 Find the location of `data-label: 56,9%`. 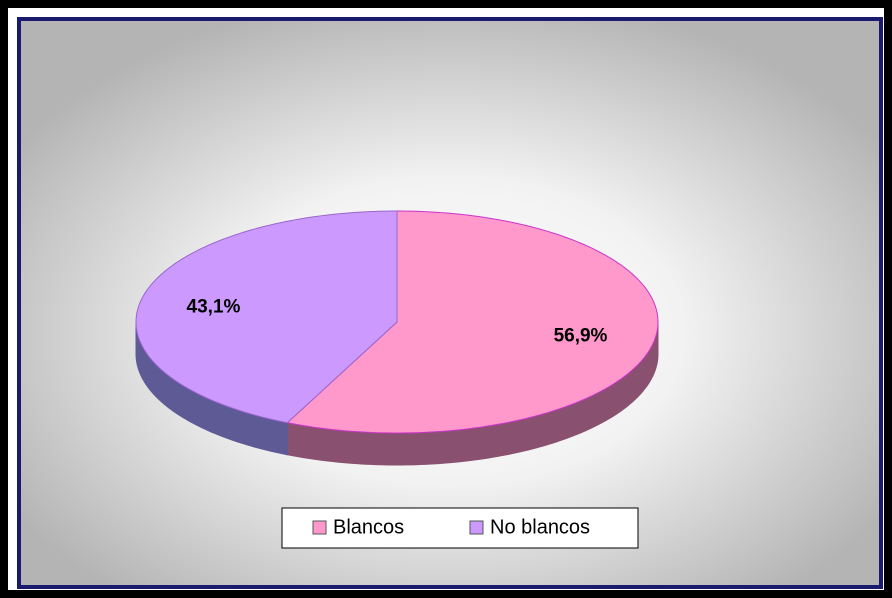

data-label: 56,9% is located at coordinates (581, 335).